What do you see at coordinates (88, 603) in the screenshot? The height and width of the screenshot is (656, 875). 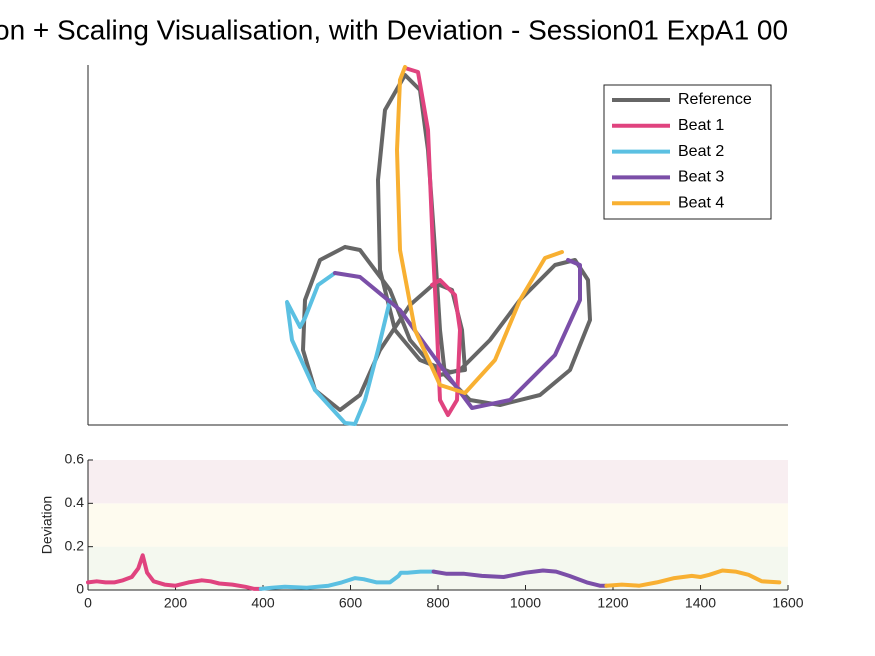 I see `x-tick-label: 0` at bounding box center [88, 603].